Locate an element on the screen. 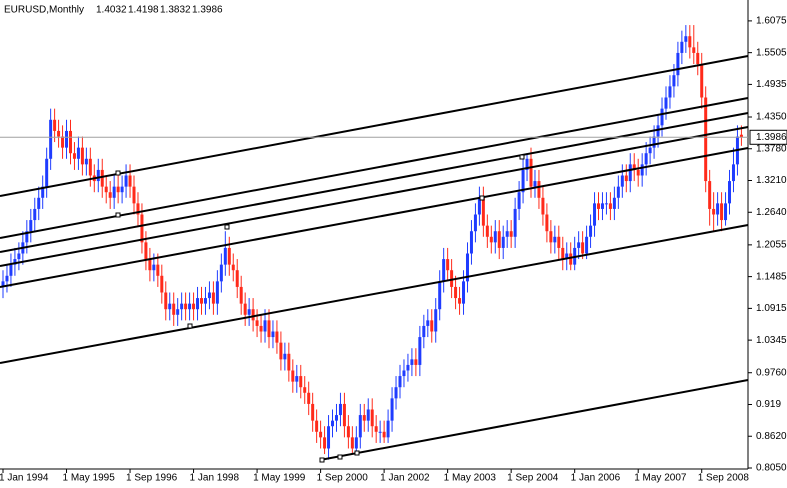 This screenshot has width=787, height=488. y-tick-label: 1.1485 is located at coordinates (771, 276).